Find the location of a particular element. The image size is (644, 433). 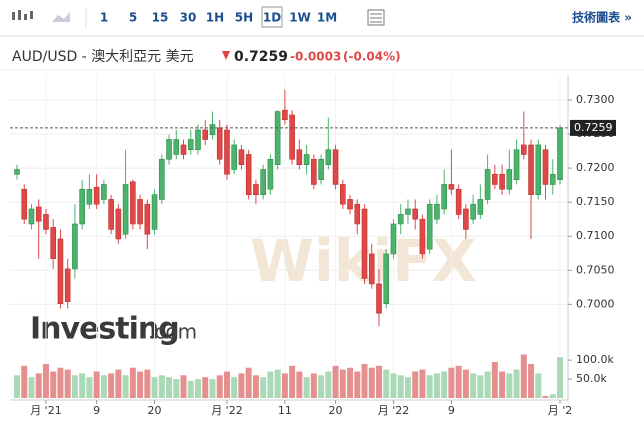

x-tick-label: 月 '21 is located at coordinates (46, 410).